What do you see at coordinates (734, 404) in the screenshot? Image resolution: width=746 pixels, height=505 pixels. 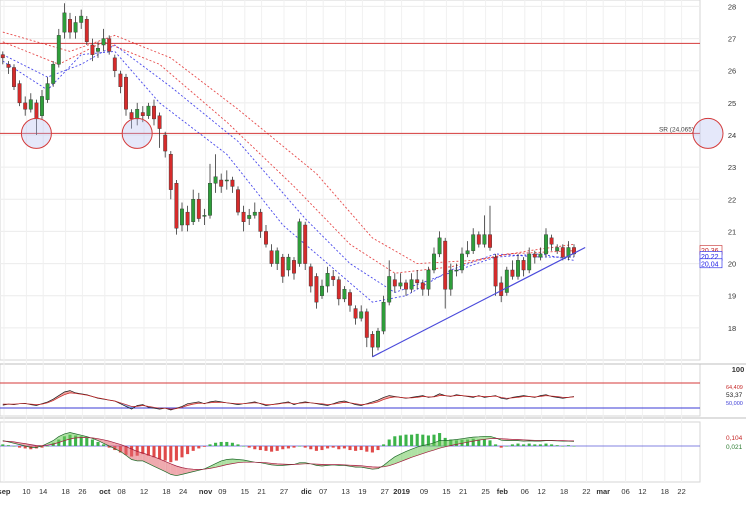 I see `osc-lower-label: 50,000` at bounding box center [734, 404].